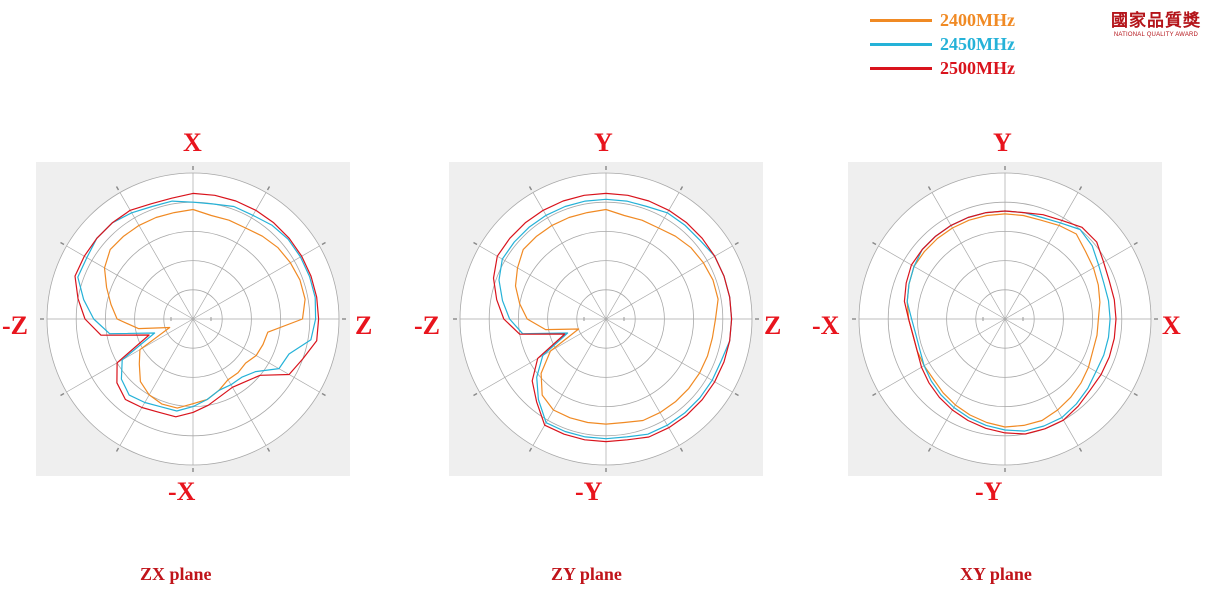  I want to click on legend-item-2500: 2500MHz, so click(942, 68).